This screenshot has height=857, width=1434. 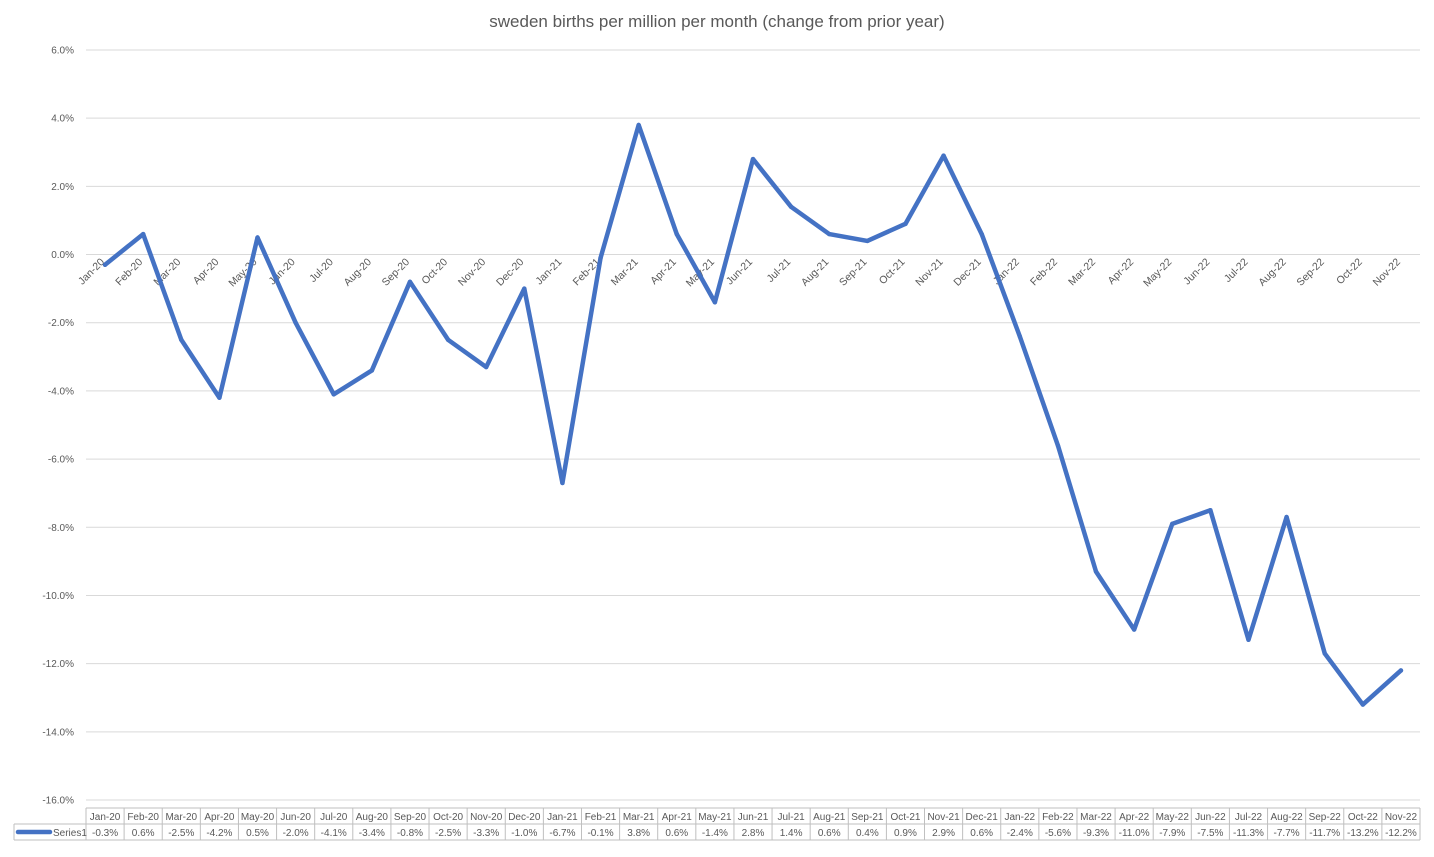 What do you see at coordinates (715, 833) in the screenshot?
I see `table-value-label: -1.4%` at bounding box center [715, 833].